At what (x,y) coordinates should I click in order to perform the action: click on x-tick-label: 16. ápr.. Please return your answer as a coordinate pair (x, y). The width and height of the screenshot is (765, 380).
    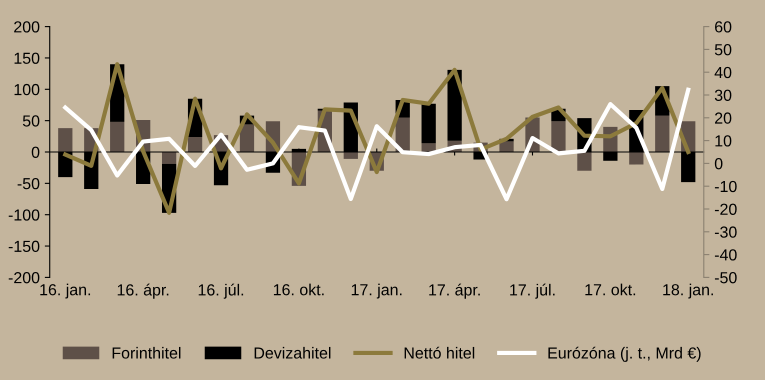
    Looking at the image, I should click on (143, 291).